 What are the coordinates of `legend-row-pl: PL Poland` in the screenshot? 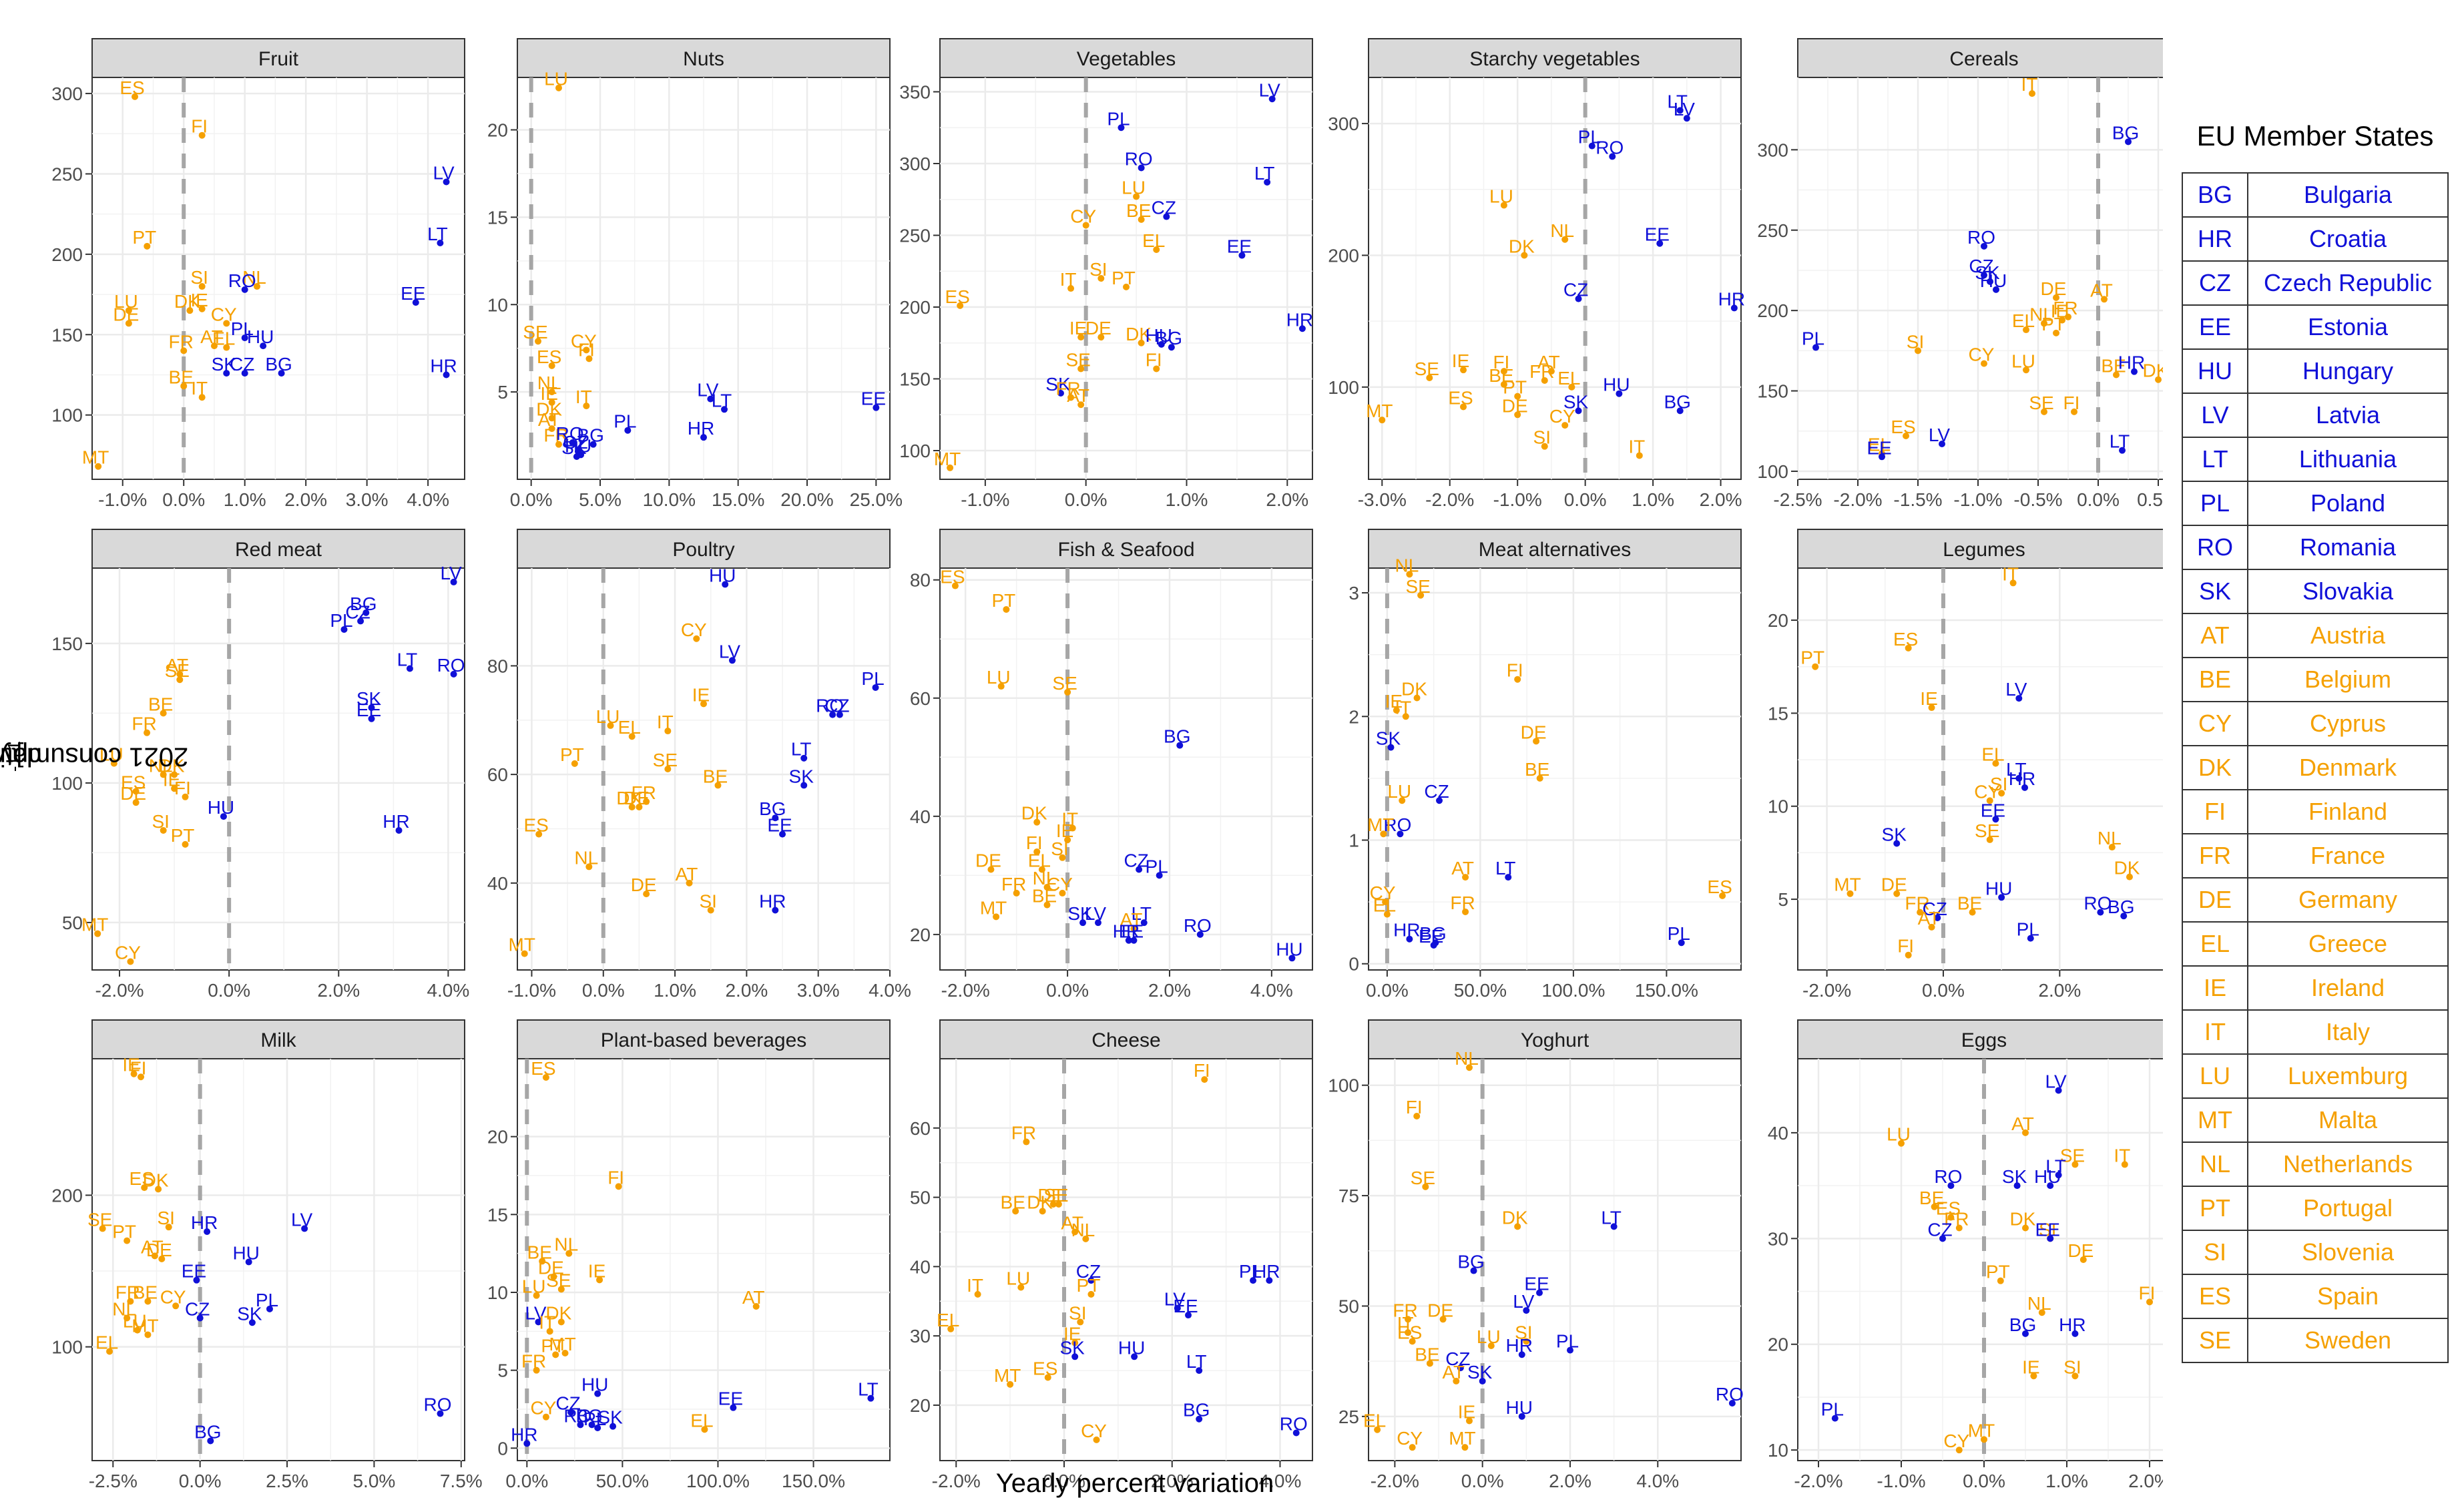 It's located at (2315, 503).